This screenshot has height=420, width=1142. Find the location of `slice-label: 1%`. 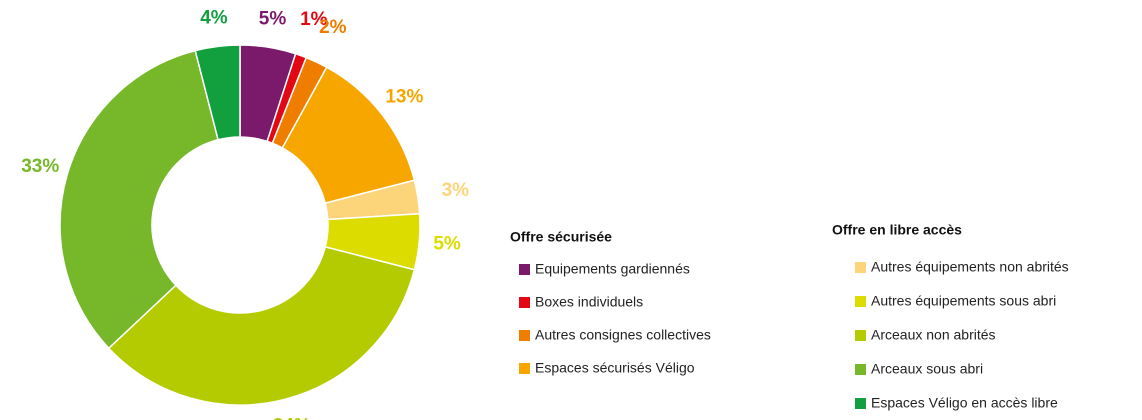

slice-label: 1% is located at coordinates (314, 19).